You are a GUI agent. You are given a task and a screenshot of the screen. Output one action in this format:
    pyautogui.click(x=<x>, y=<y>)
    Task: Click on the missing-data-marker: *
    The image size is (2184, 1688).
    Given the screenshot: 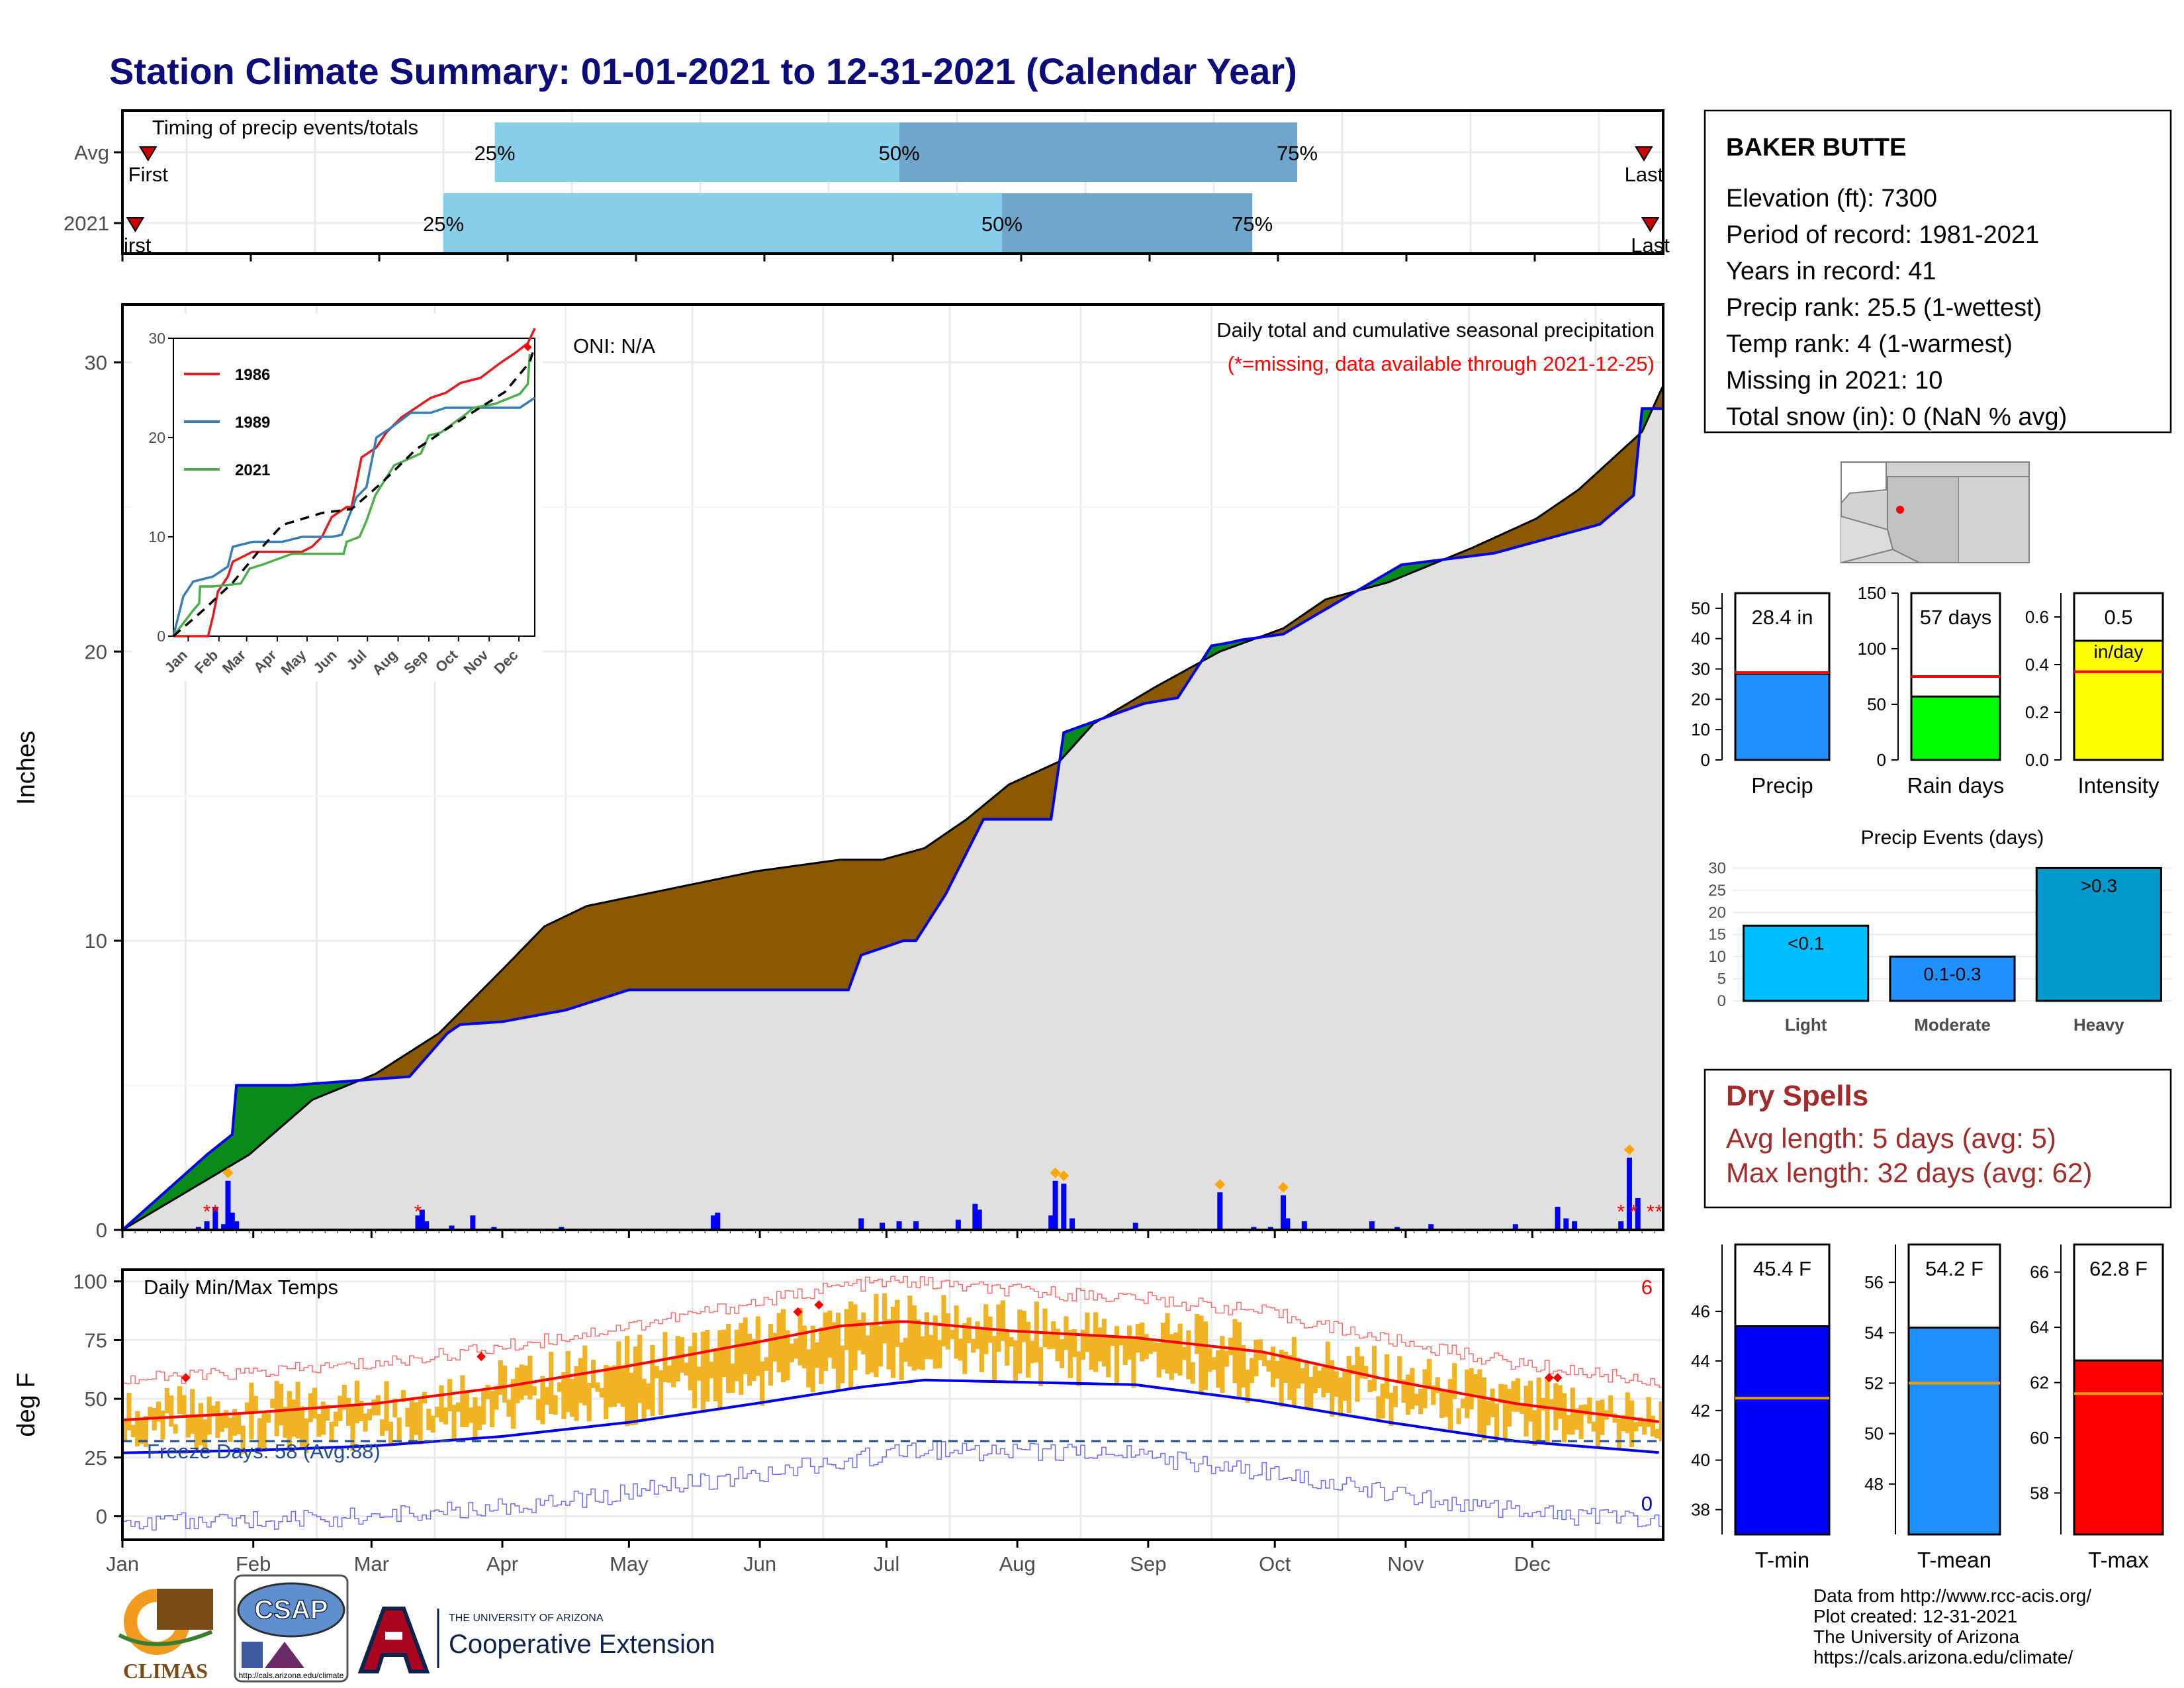 What is the action you would take?
    pyautogui.click(x=1651, y=1212)
    